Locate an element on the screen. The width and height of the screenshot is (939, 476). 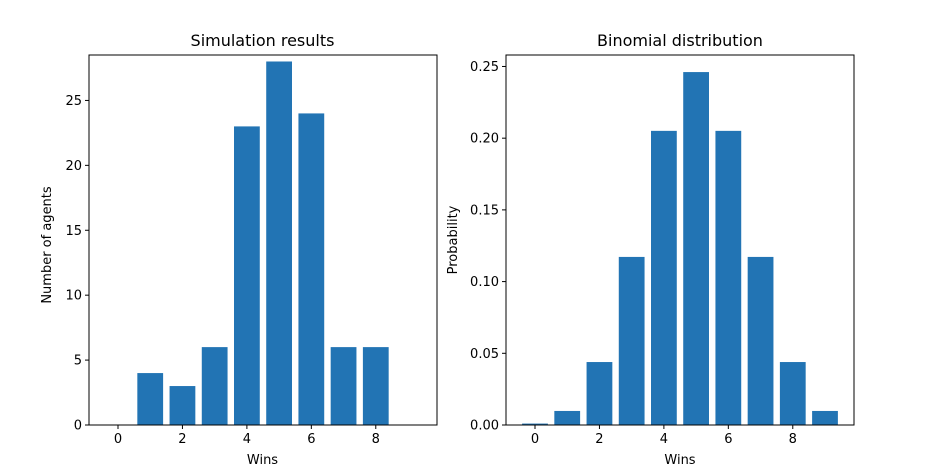
y-axis-label: Probability is located at coordinates (453, 239).